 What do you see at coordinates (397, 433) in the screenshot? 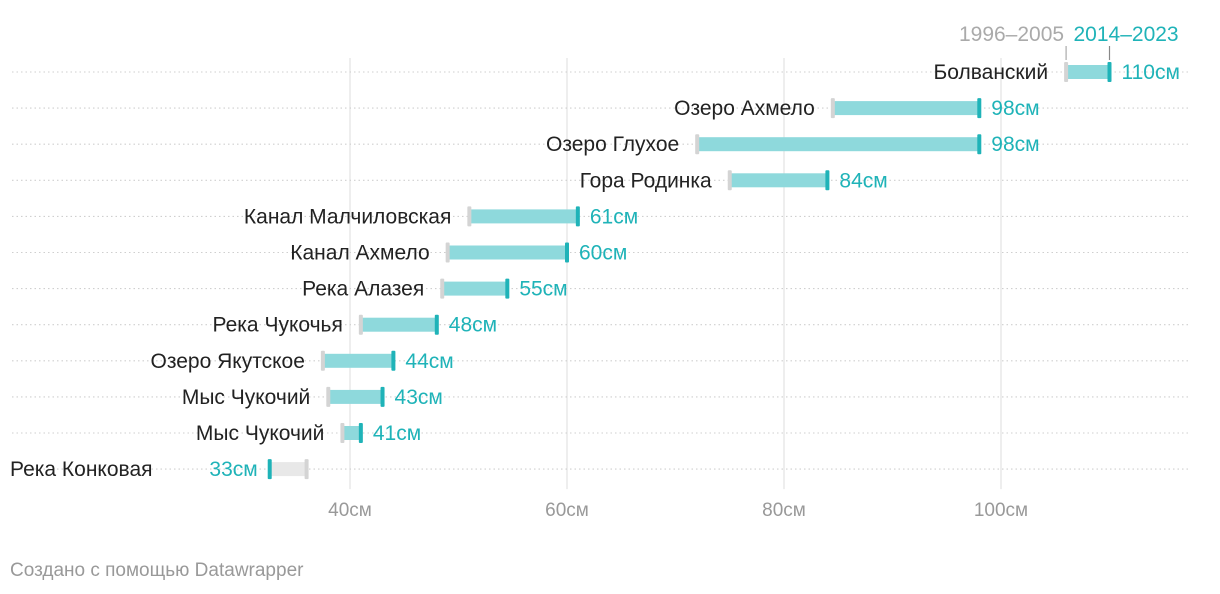
I see `value-label: 41см` at bounding box center [397, 433].